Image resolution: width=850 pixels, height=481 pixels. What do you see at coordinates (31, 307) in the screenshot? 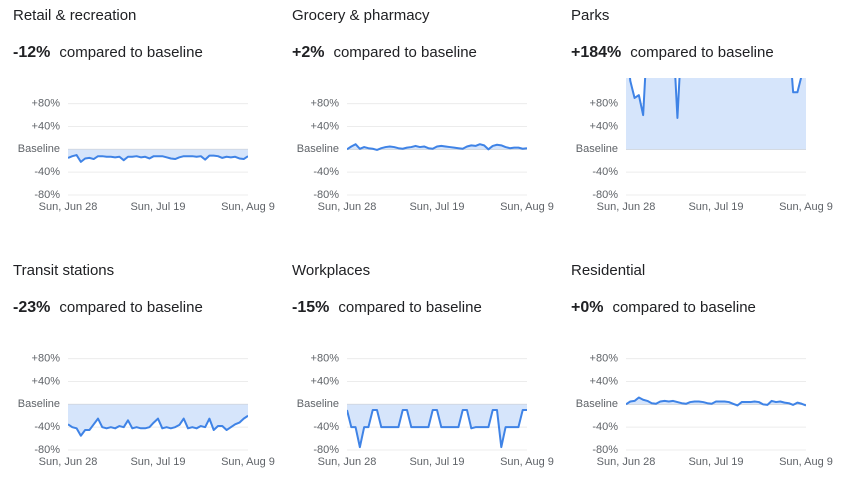
I see `headline: -23%` at bounding box center [31, 307].